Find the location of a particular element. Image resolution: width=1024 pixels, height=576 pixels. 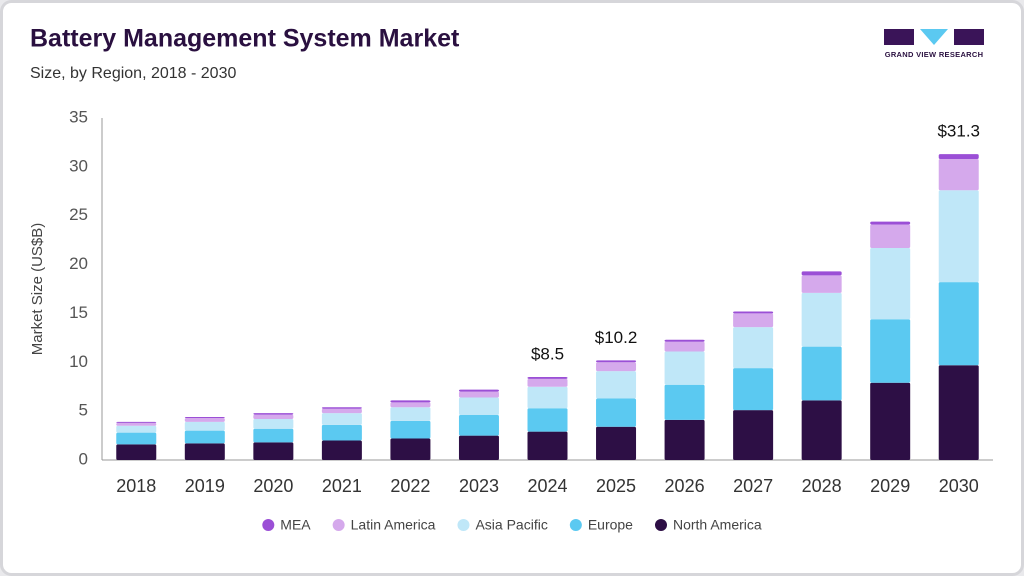

total-label: $8.5 is located at coordinates (547, 353).